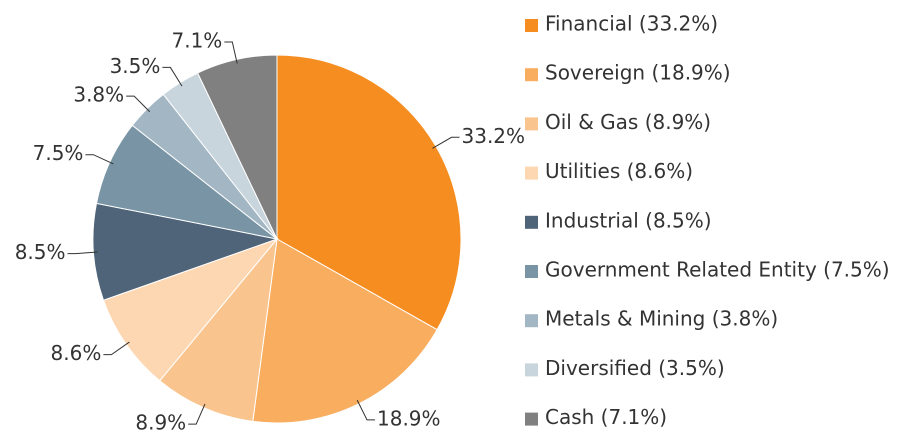 The width and height of the screenshot is (917, 436). What do you see at coordinates (628, 122) in the screenshot?
I see `legend-label: Oil & Gas (8.9%)` at bounding box center [628, 122].